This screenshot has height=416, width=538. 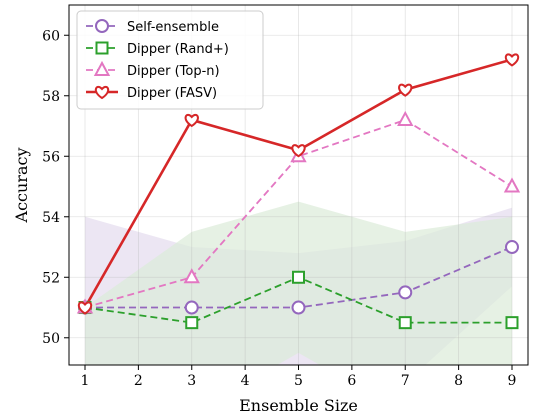 What do you see at coordinates (173, 27) in the screenshot?
I see `legend-label-0: Self-ensemble` at bounding box center [173, 27].